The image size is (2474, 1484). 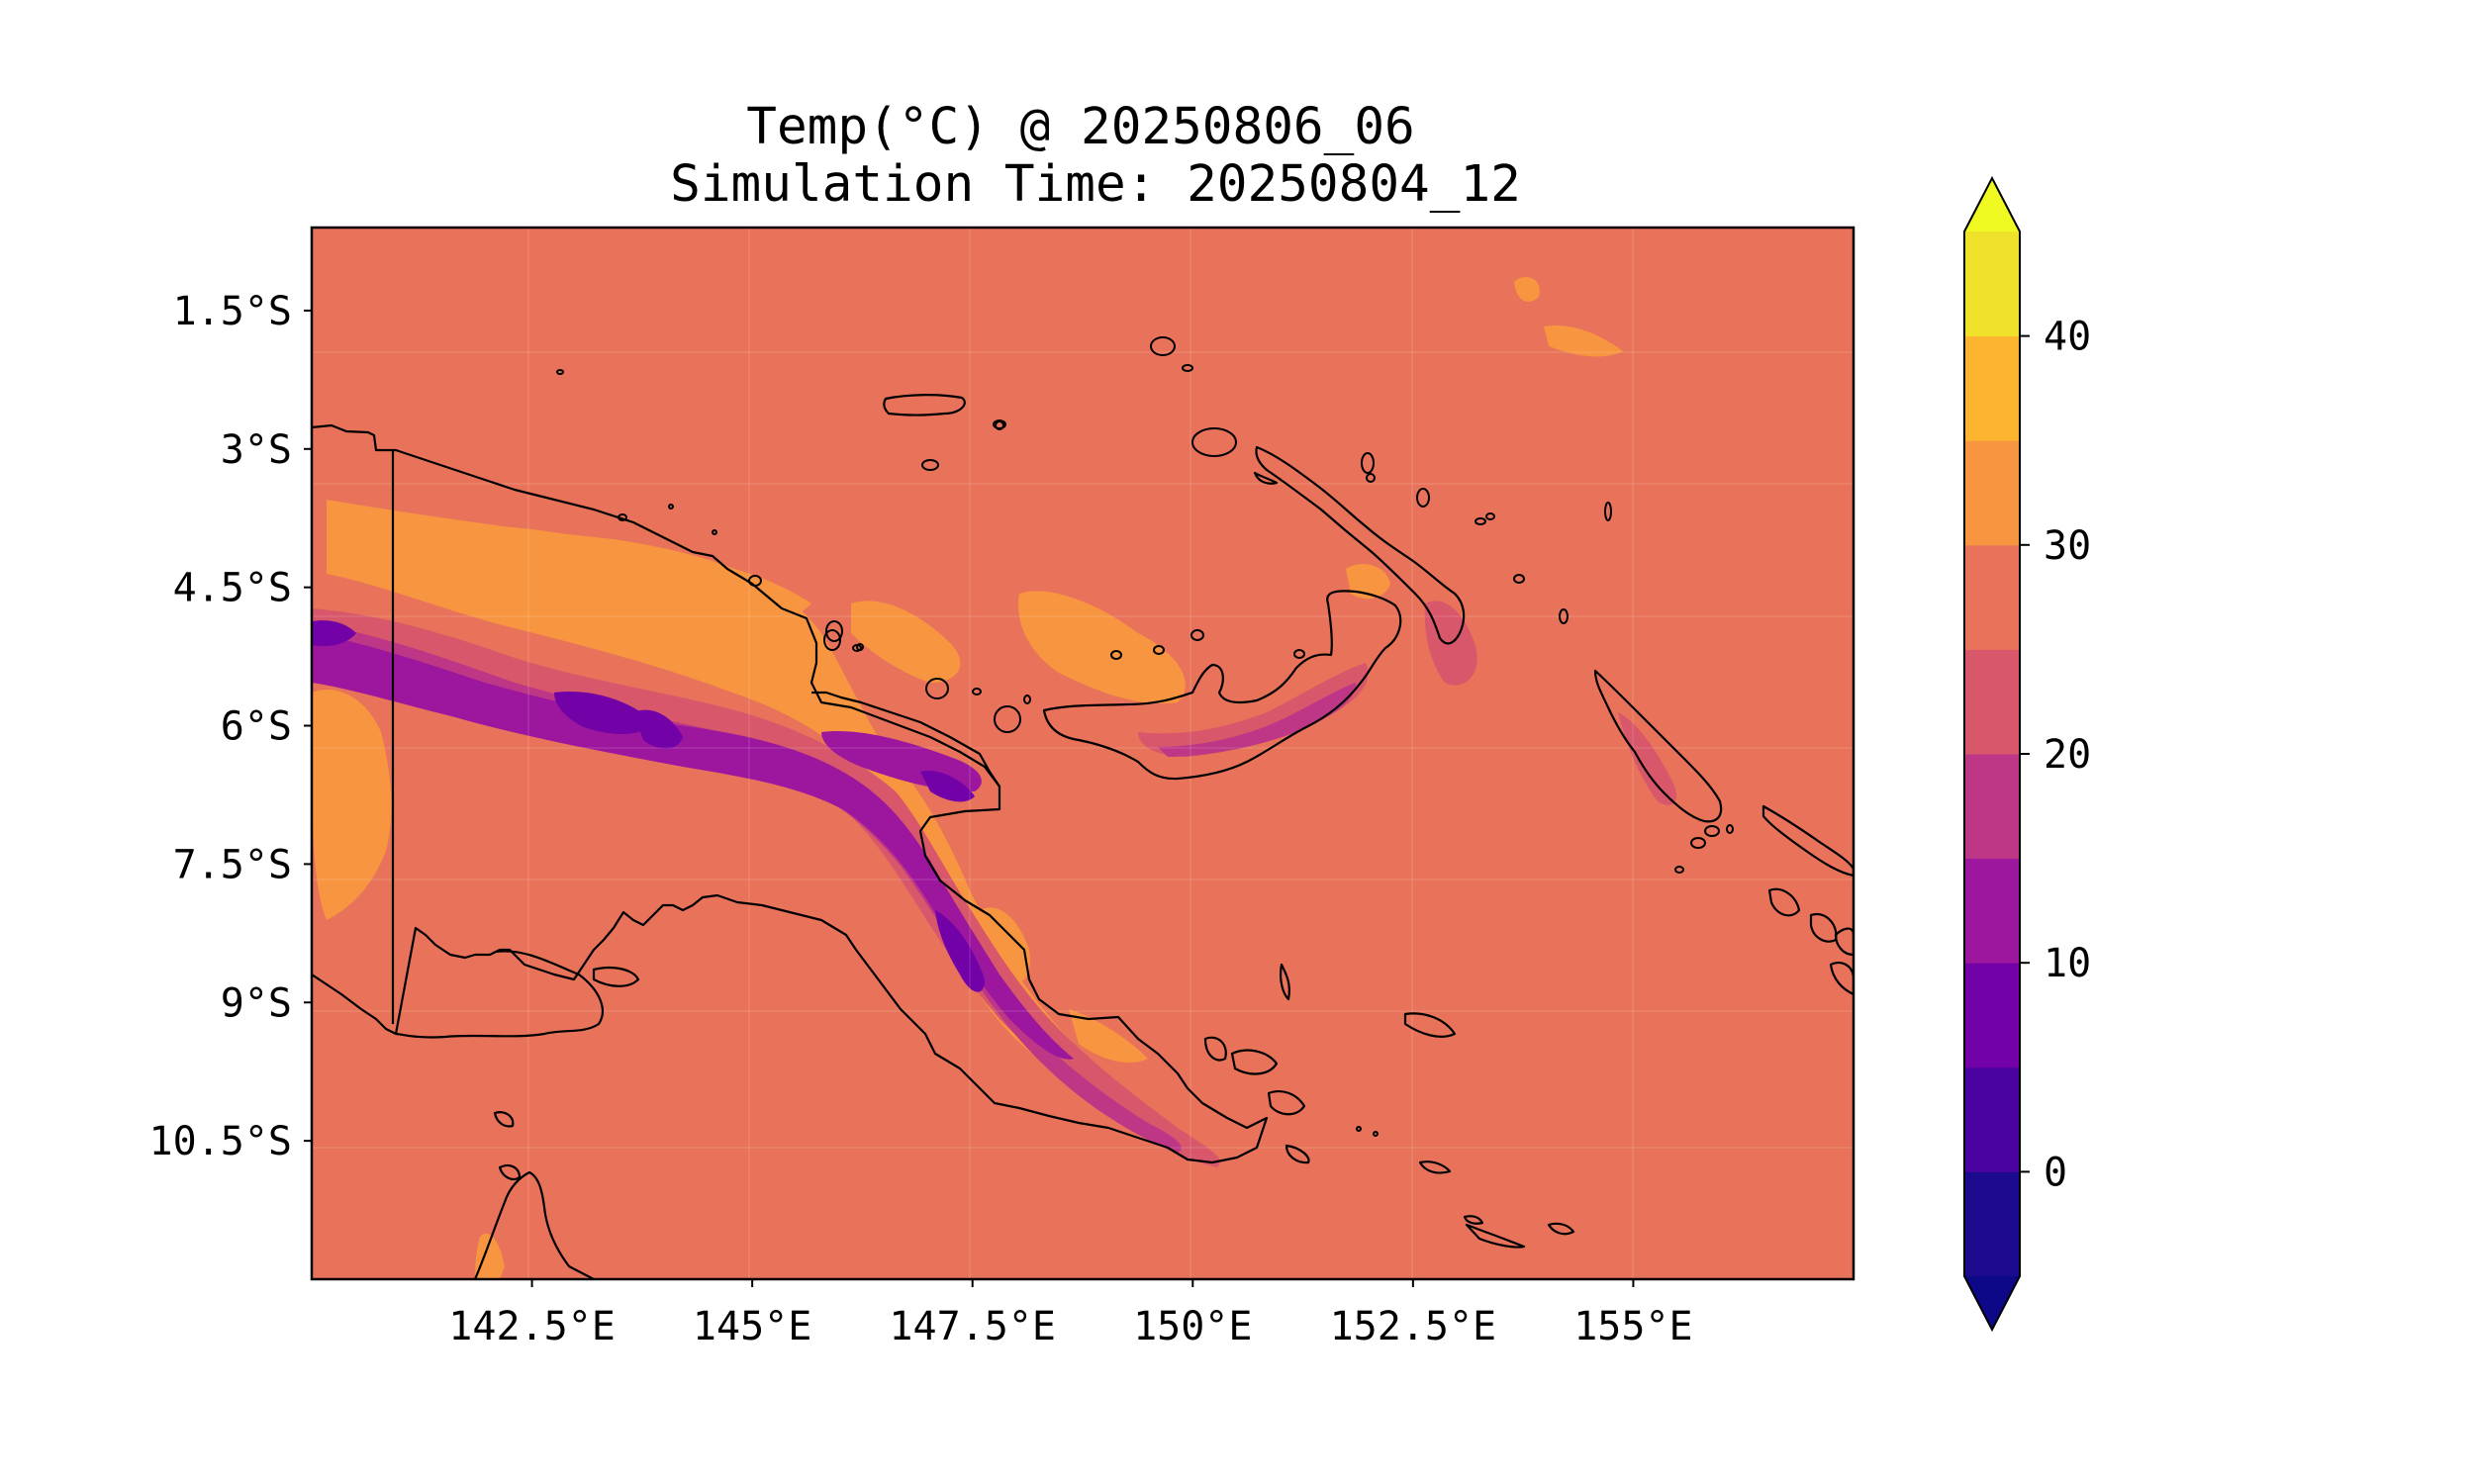 I want to click on latitude-tick-label: 6°S, so click(x=257, y=727).